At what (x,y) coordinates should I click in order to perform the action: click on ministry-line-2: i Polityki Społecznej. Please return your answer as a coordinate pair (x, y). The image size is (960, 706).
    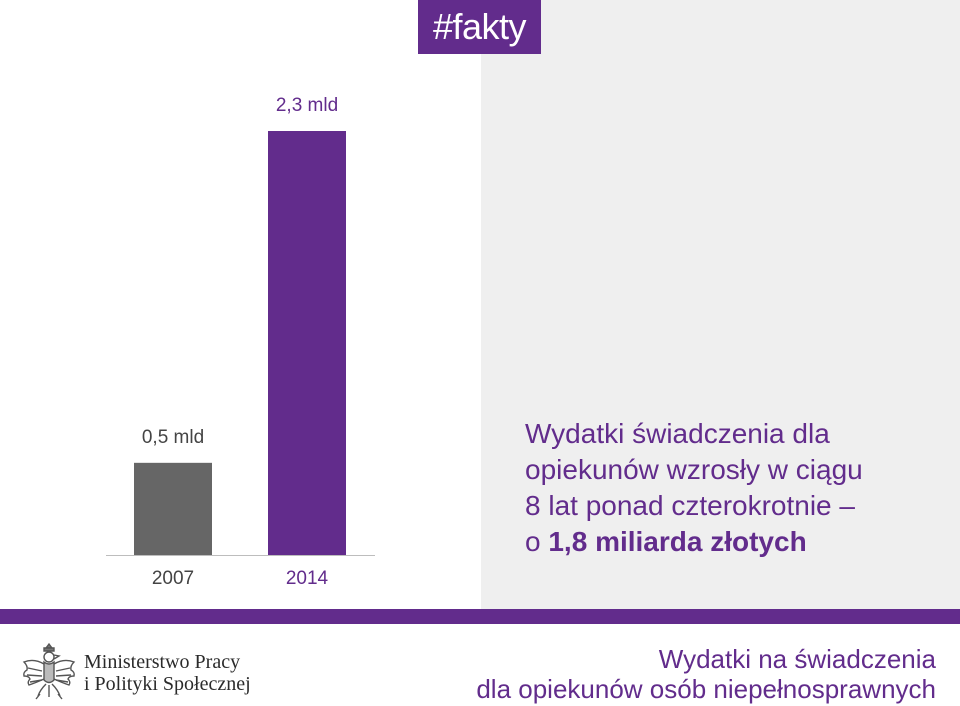
    Looking at the image, I should click on (167, 684).